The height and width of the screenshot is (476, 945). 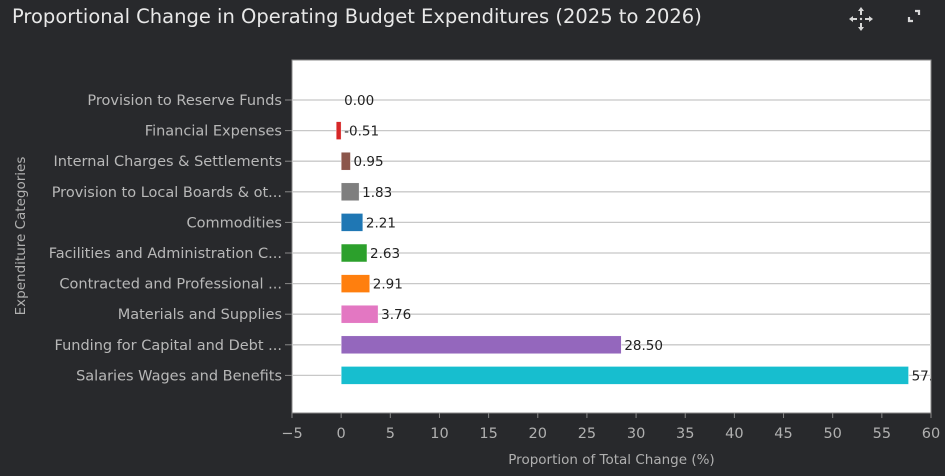 I want to click on y-axis-title: Expenditure Categories, so click(x=21, y=236).